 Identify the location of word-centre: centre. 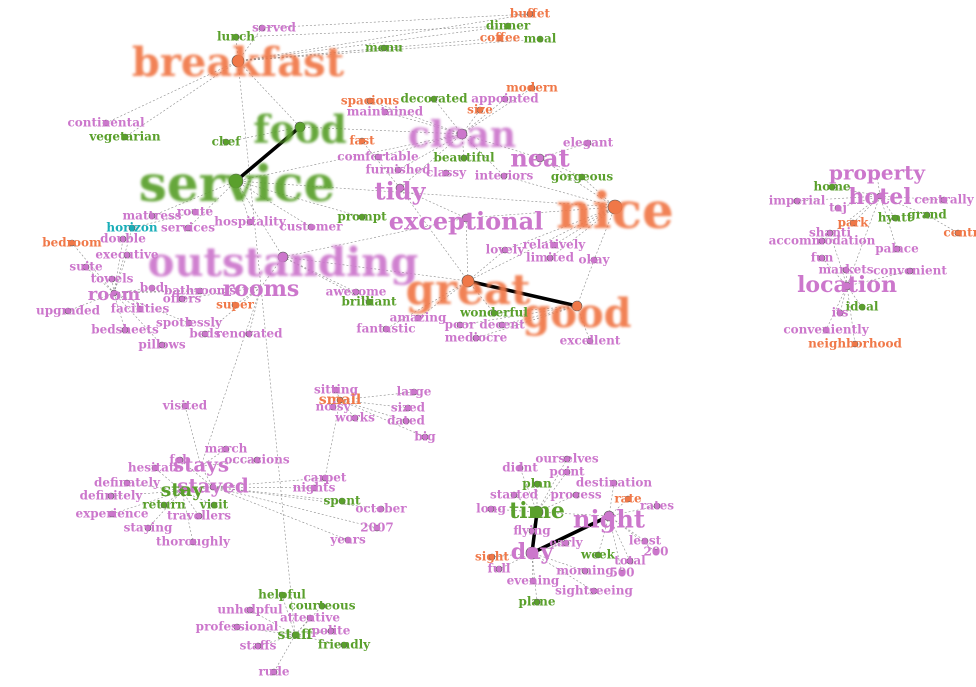
(959, 233).